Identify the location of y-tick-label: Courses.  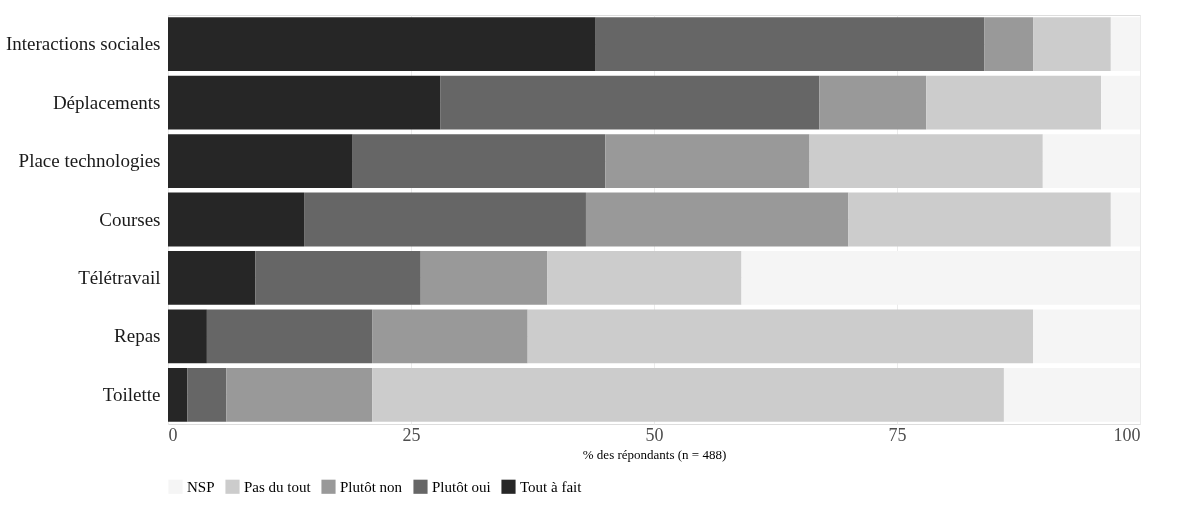
(130, 219).